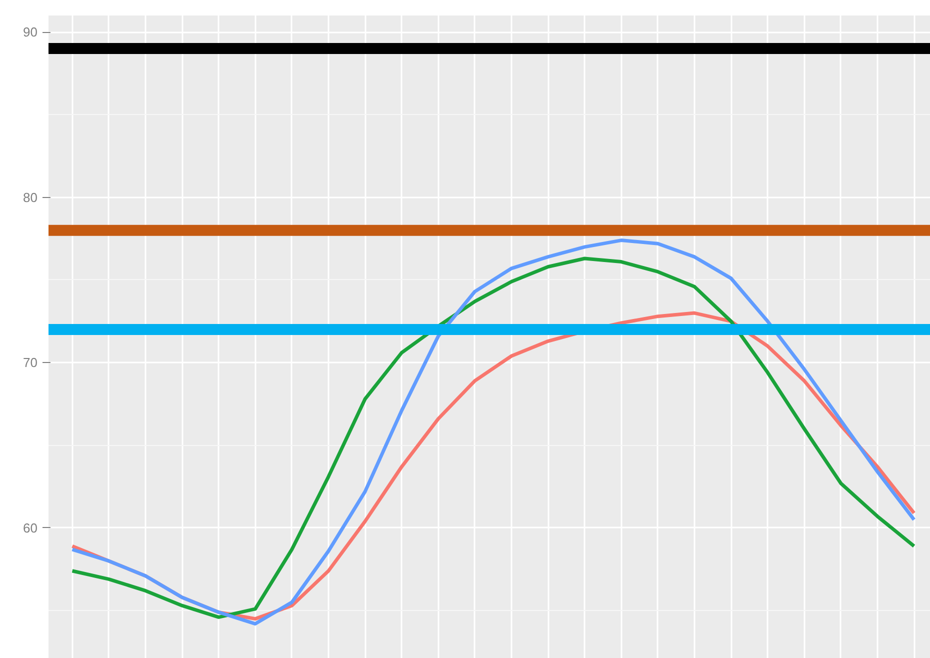 The width and height of the screenshot is (930, 658). Describe the element at coordinates (30, 197) in the screenshot. I see `y-tick-label: 80` at that location.